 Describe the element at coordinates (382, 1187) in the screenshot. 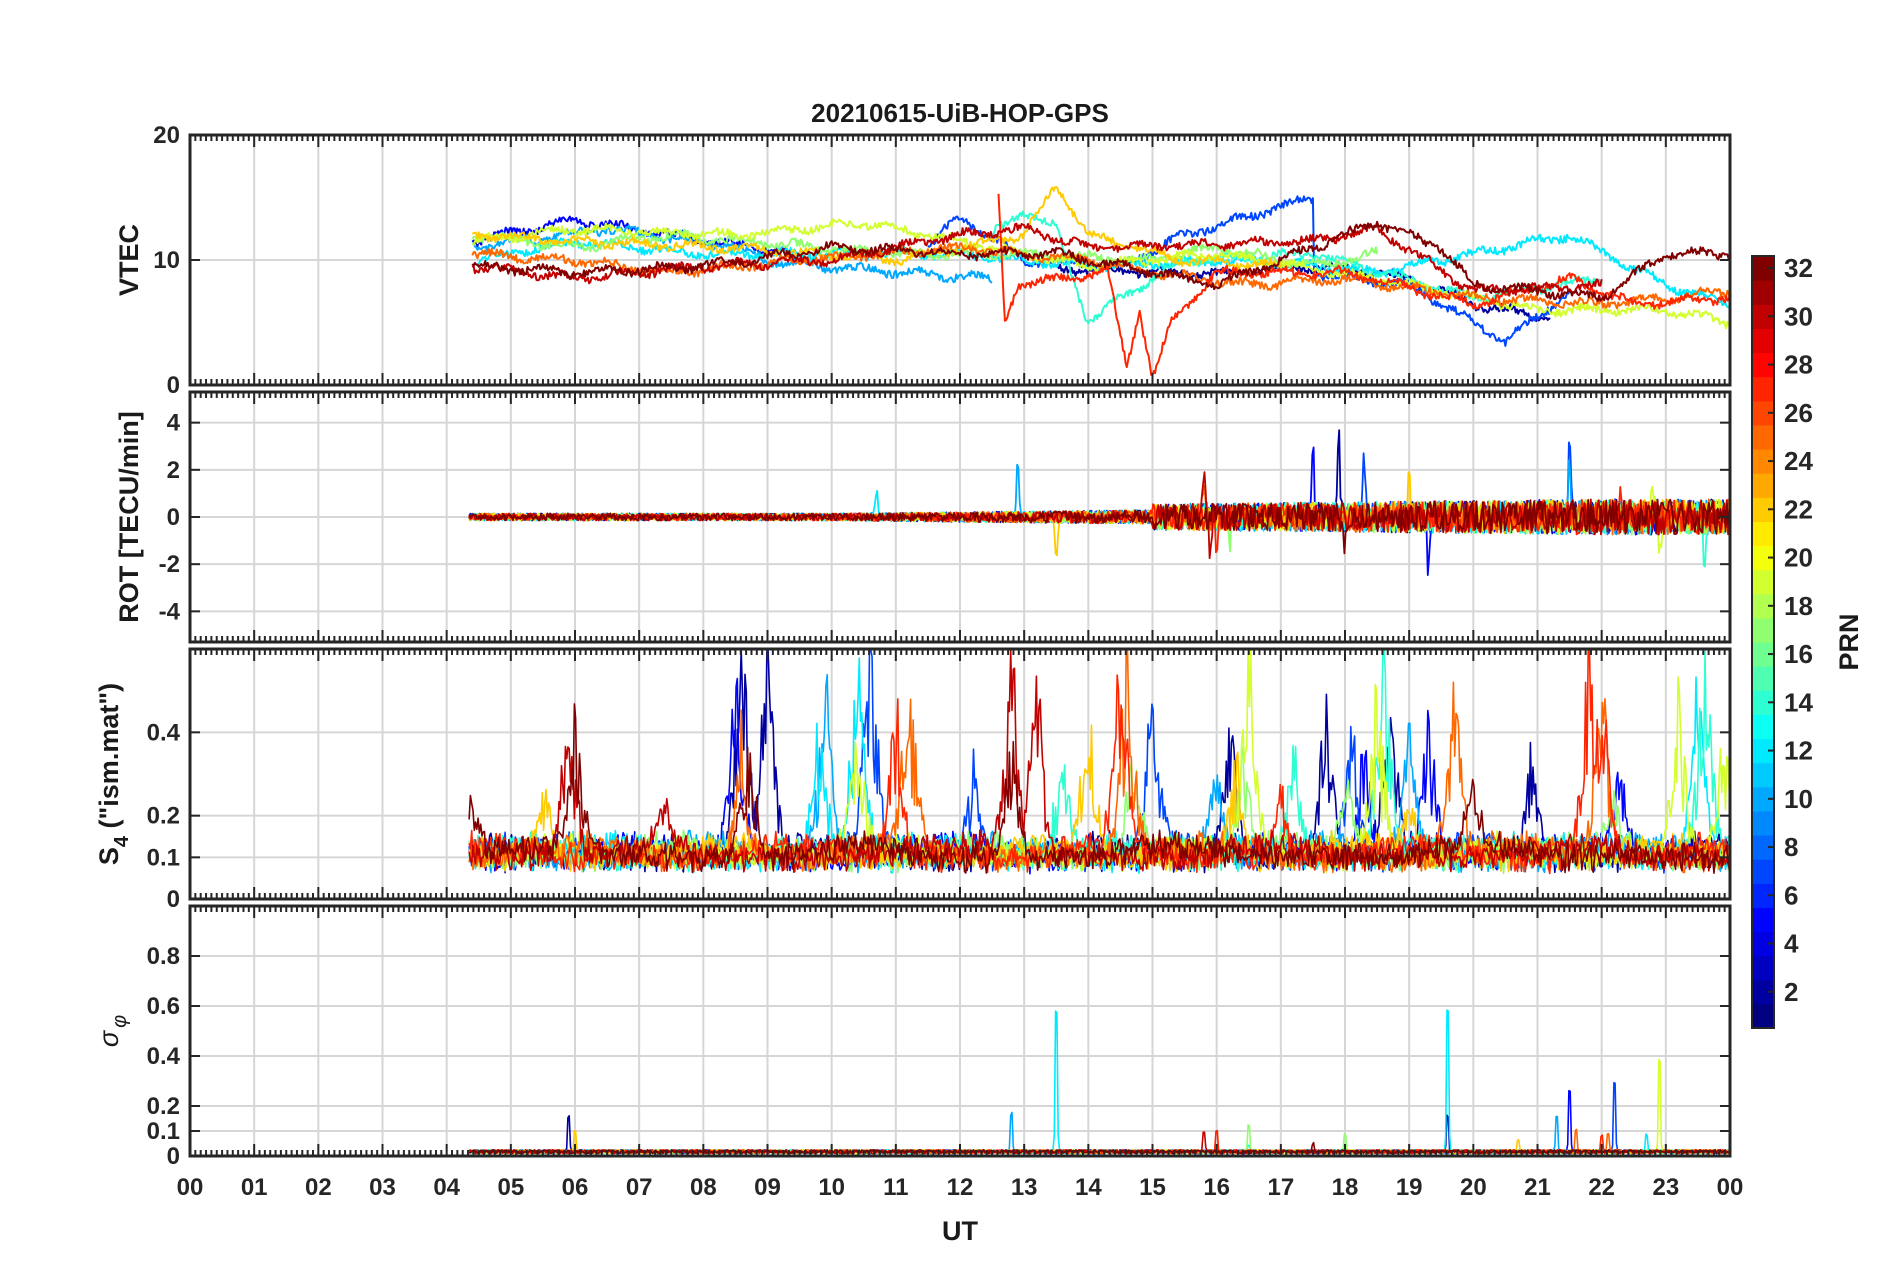

I see `x-tick-label: 03` at that location.